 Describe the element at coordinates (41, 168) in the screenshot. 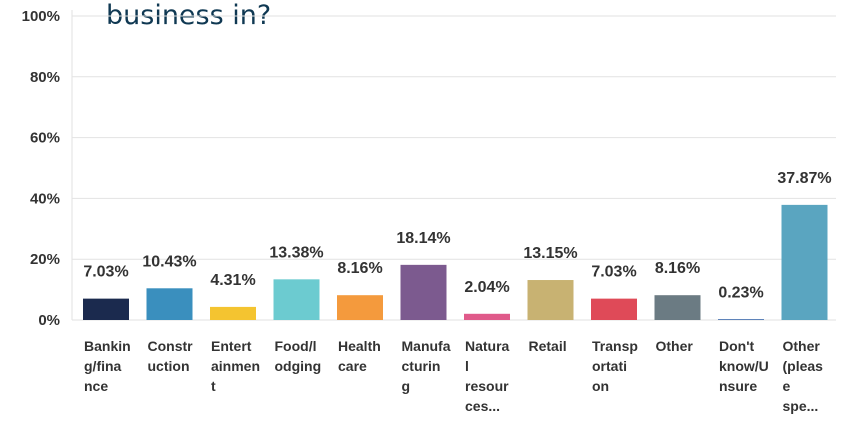

I see `y-axis-ticks: 0% 20% 40% 60% 80% 100%` at that location.